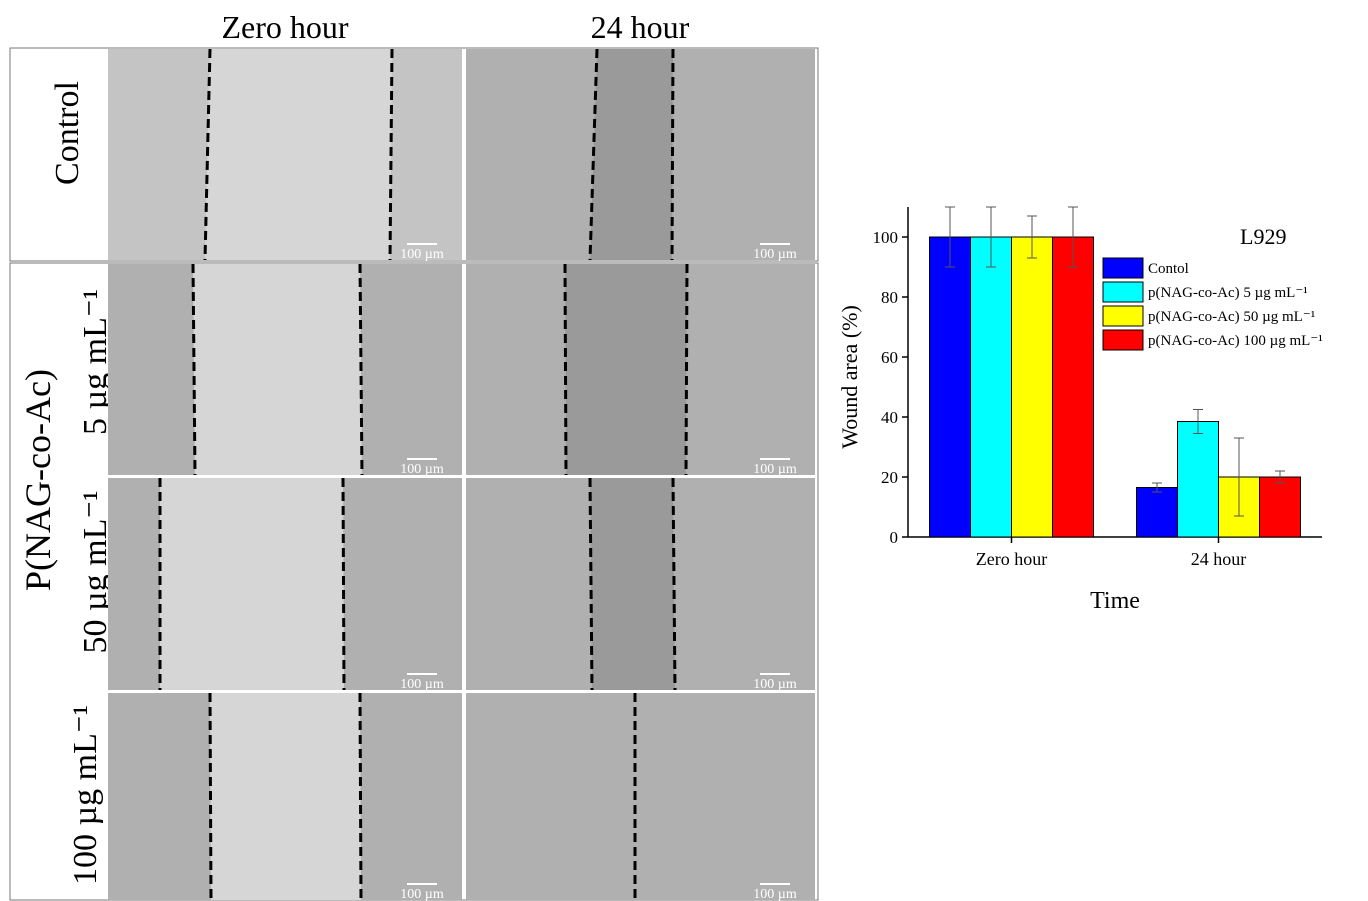 Image resolution: width=1368 pixels, height=901 pixels. I want to click on x-axis-label: Time, so click(1115, 601).